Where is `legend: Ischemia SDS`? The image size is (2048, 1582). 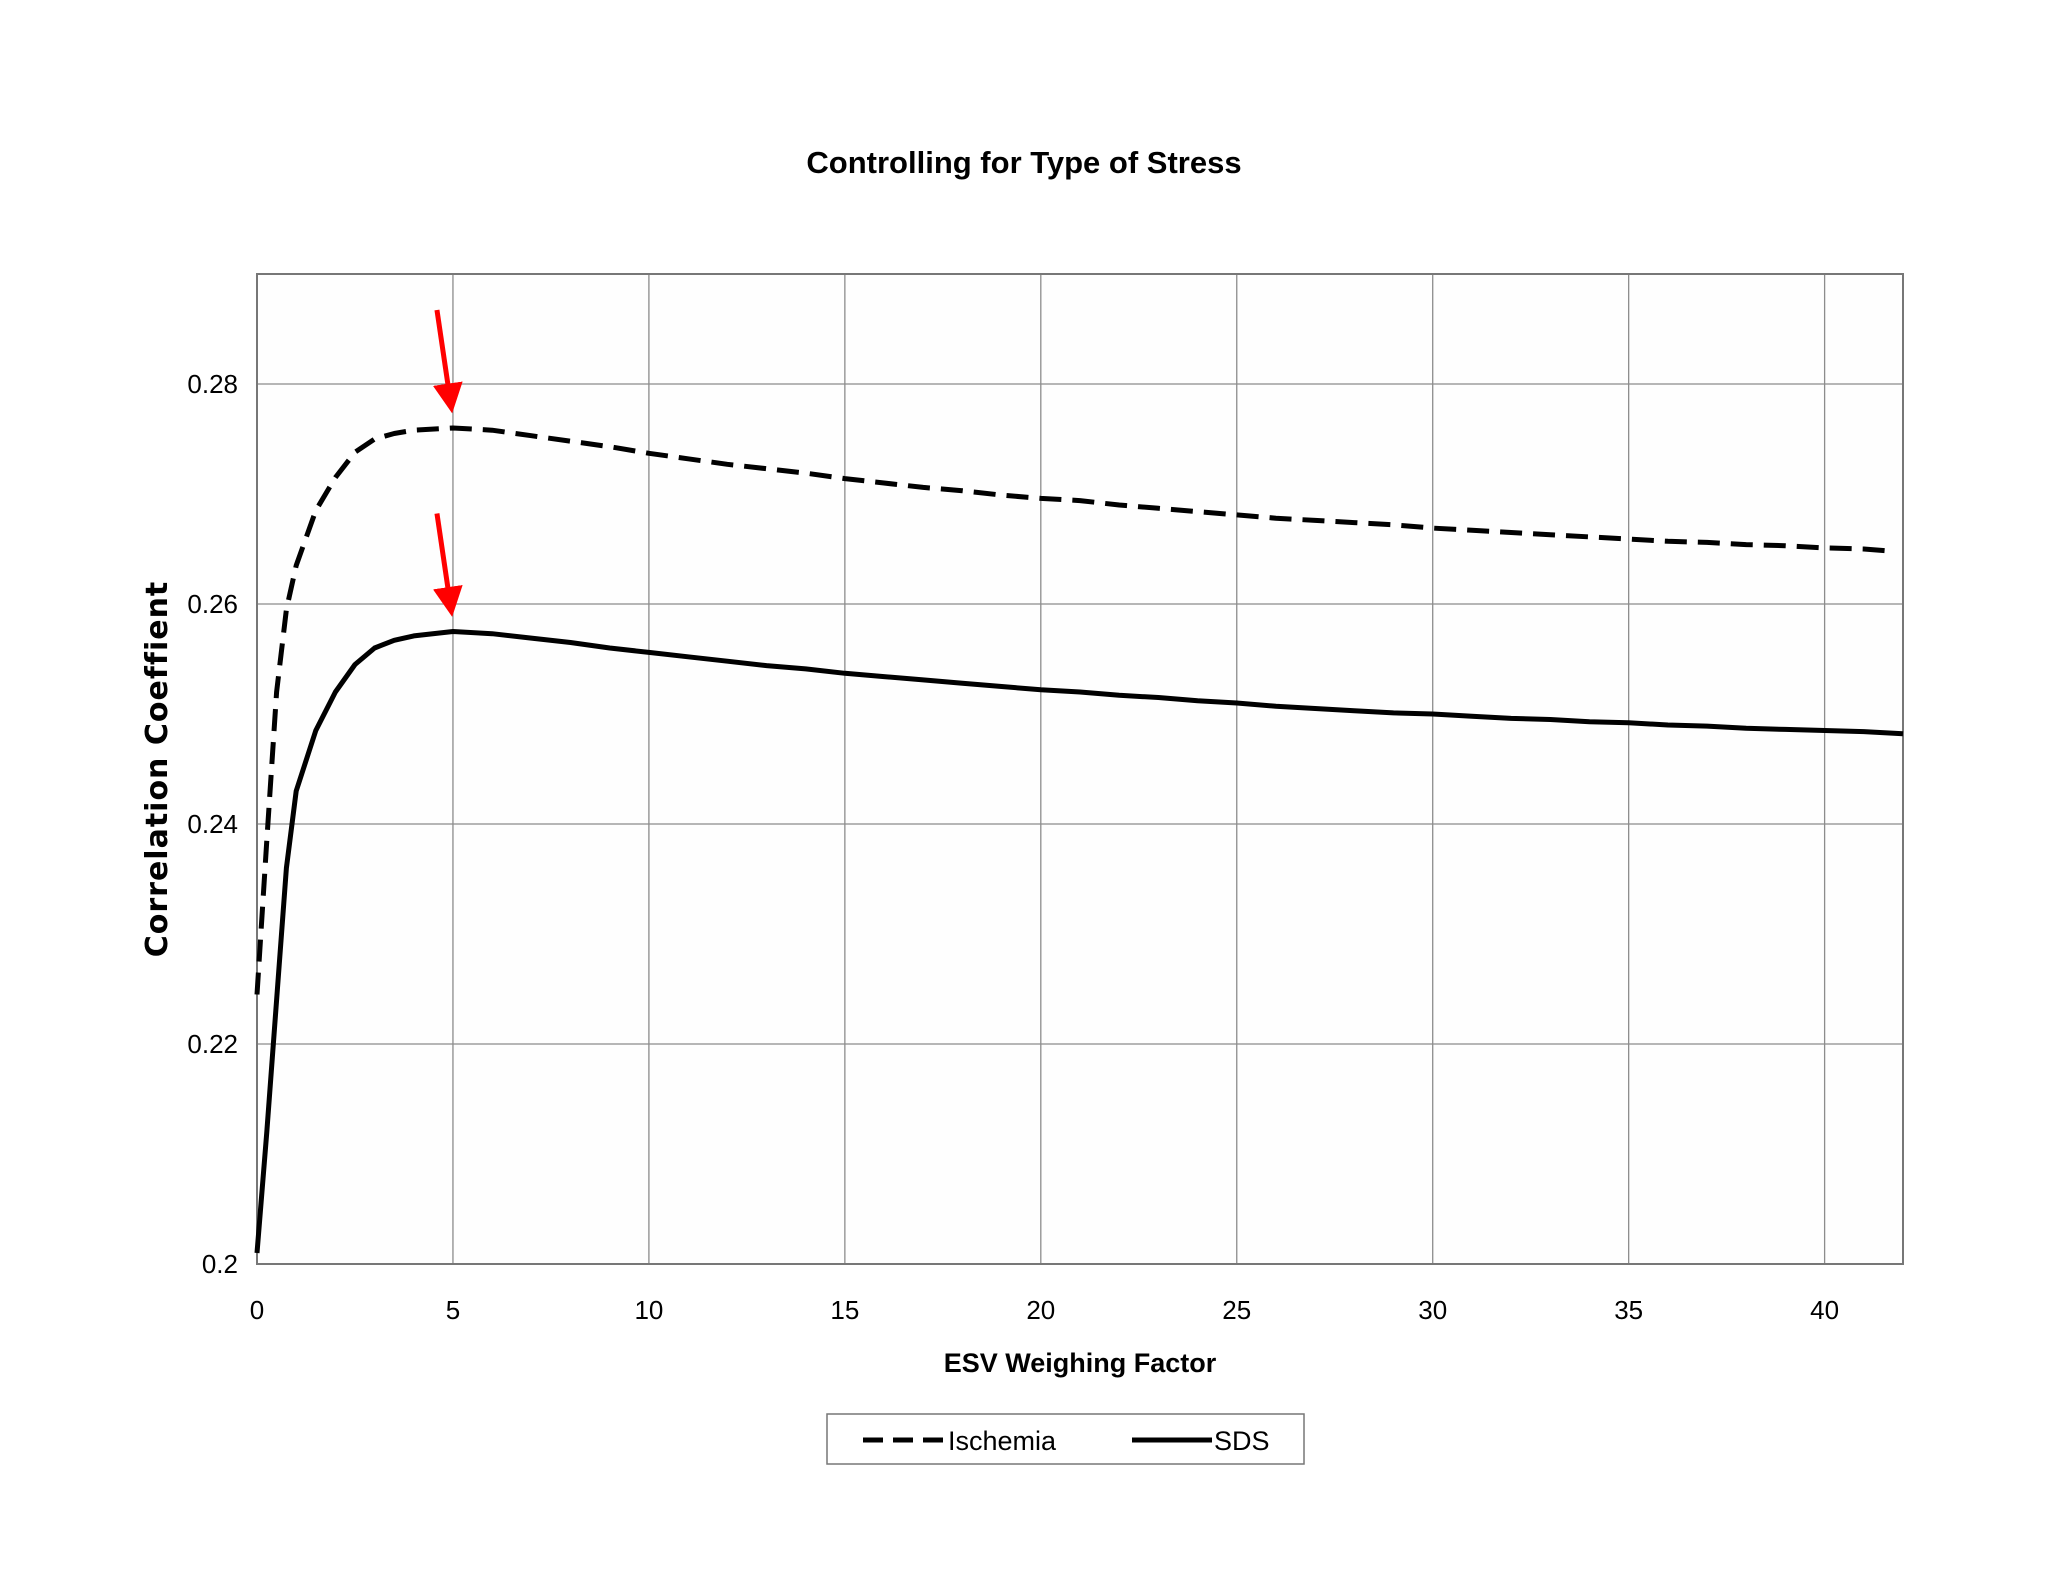
legend: Ischemia SDS is located at coordinates (1065, 1439).